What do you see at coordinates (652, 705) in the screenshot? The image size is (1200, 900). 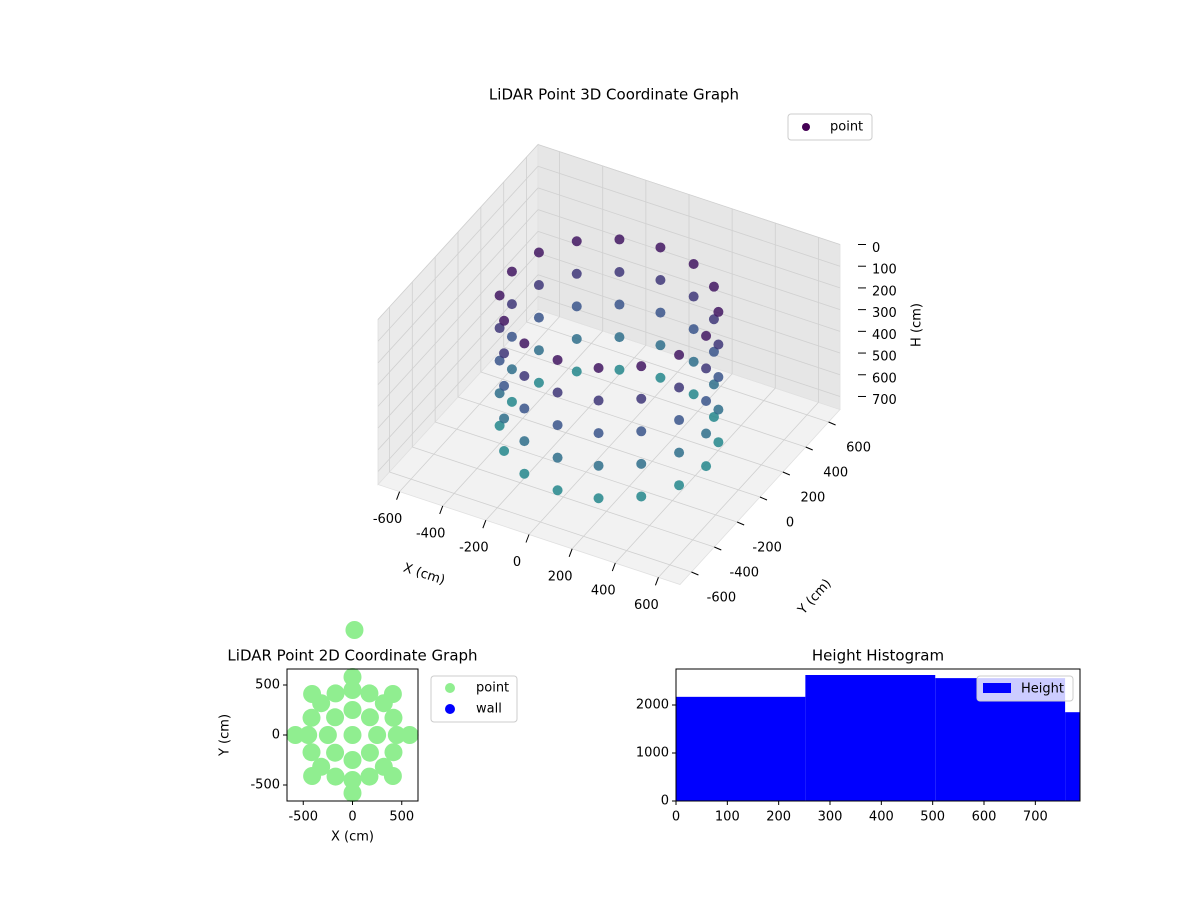 I see `y-tick-label: 2000` at bounding box center [652, 705].